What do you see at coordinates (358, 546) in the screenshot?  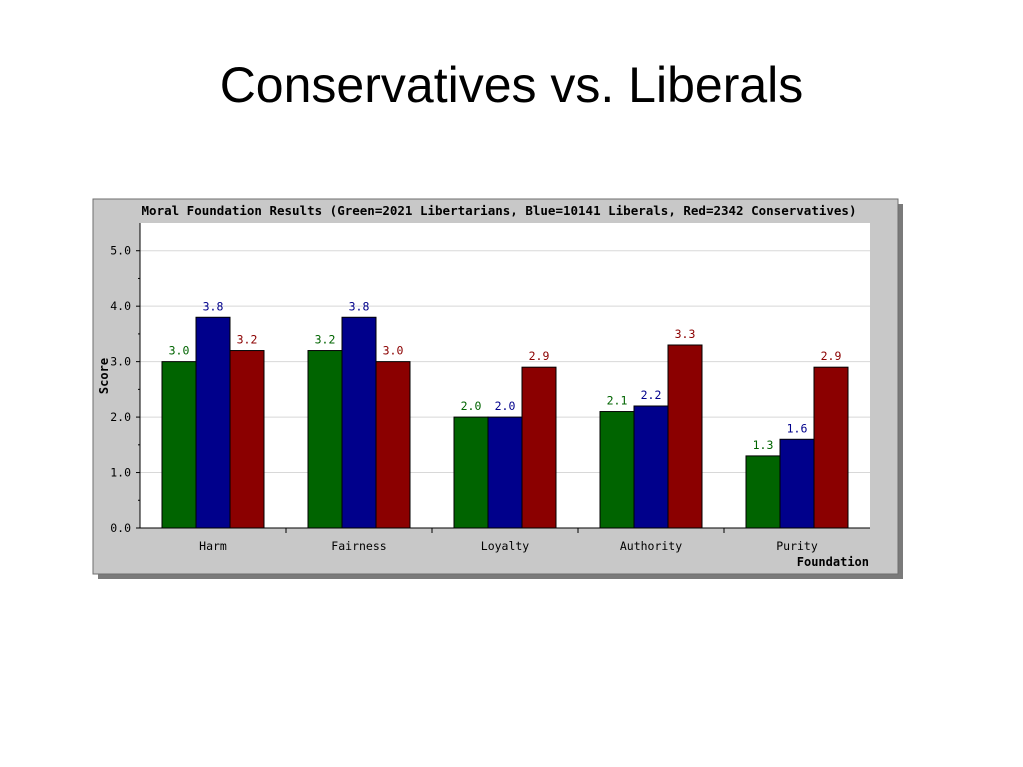 I see `x-tick-label: Fairness` at bounding box center [358, 546].